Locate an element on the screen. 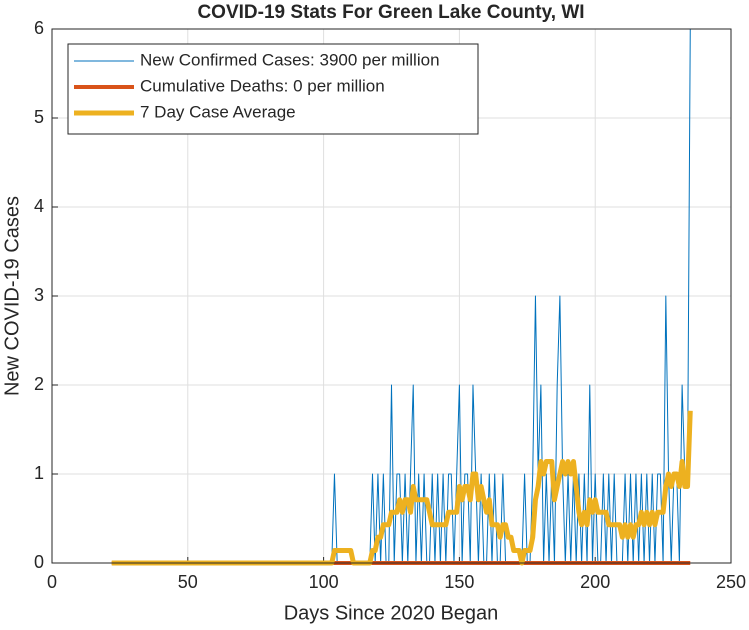 This screenshot has width=749, height=630. y-tick-label: 5 is located at coordinates (39, 117).